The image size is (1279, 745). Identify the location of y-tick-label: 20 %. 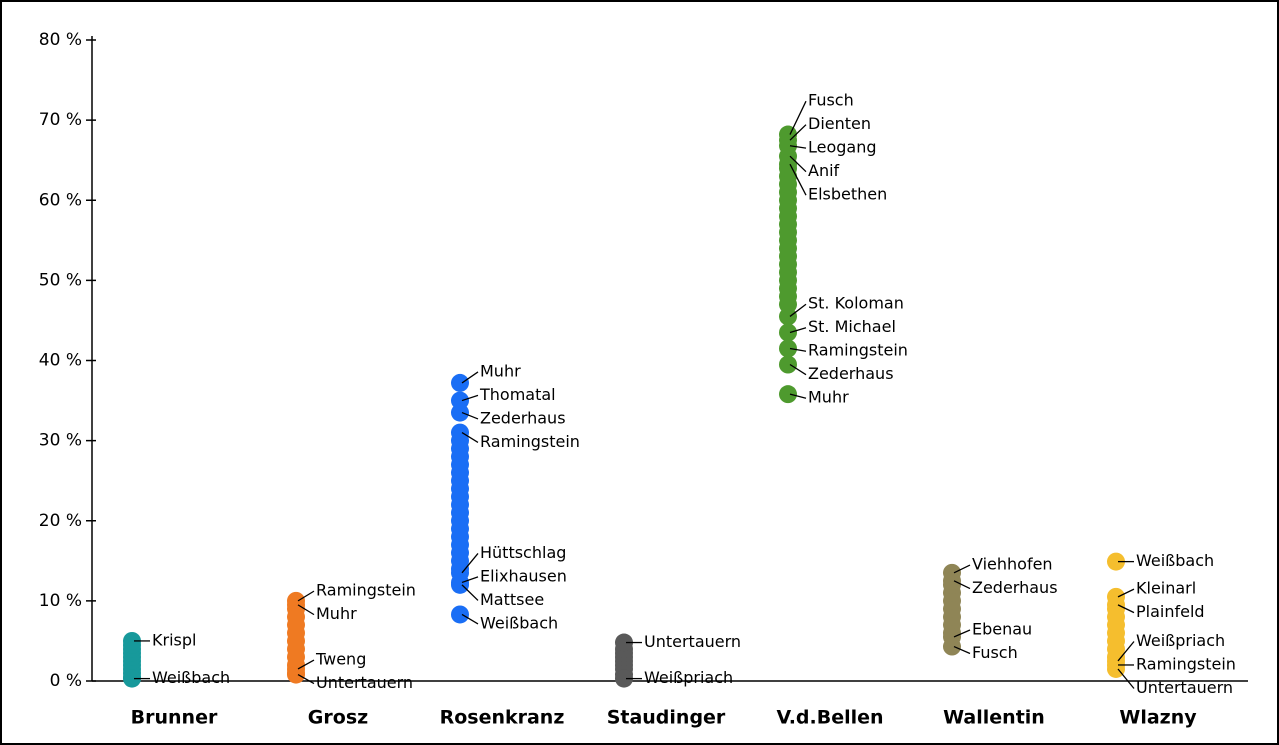
(60, 521).